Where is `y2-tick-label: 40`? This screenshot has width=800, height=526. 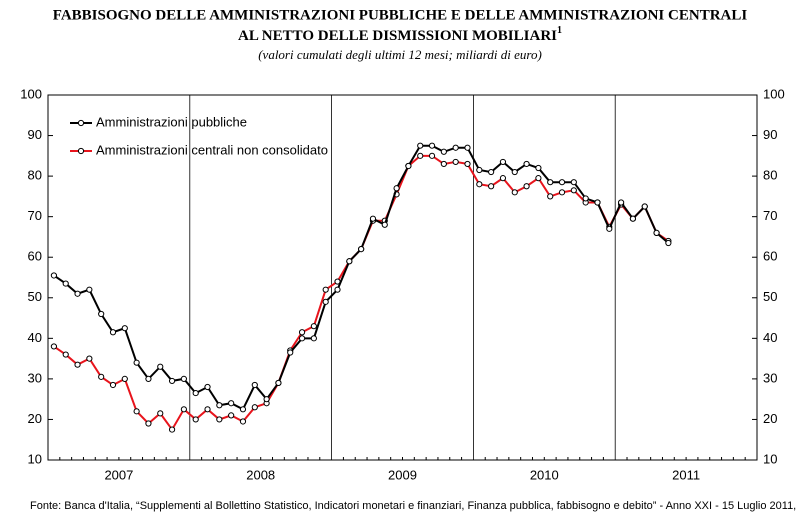
y2-tick-label: 40 is located at coordinates (770, 337).